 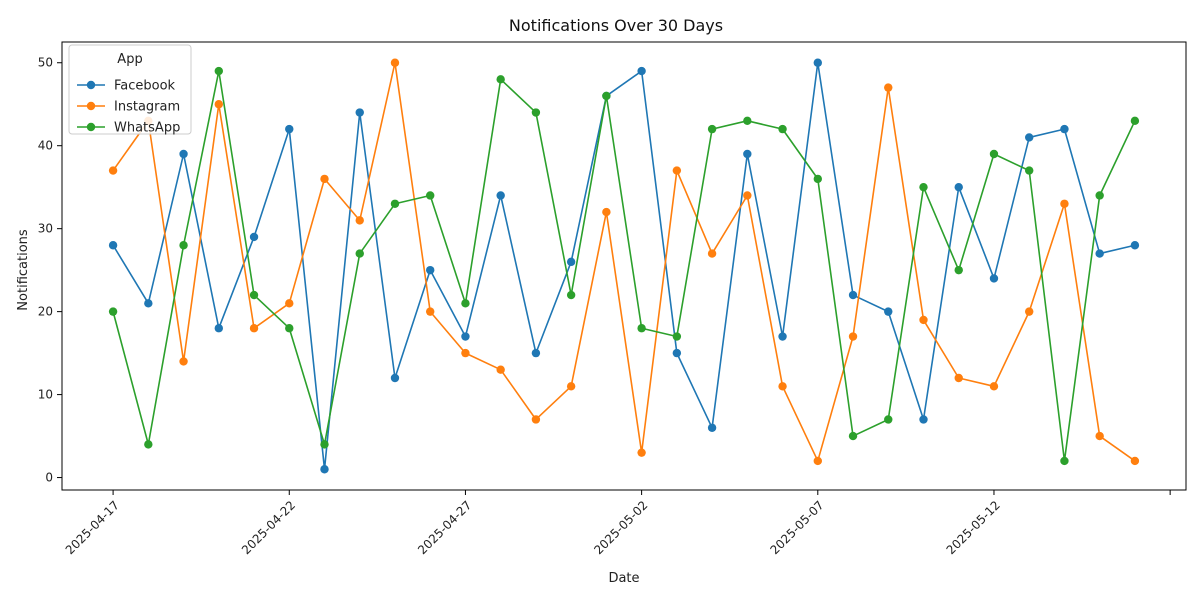 I want to click on legend: App Facebook Instagram WhatsApp, so click(x=130, y=90).